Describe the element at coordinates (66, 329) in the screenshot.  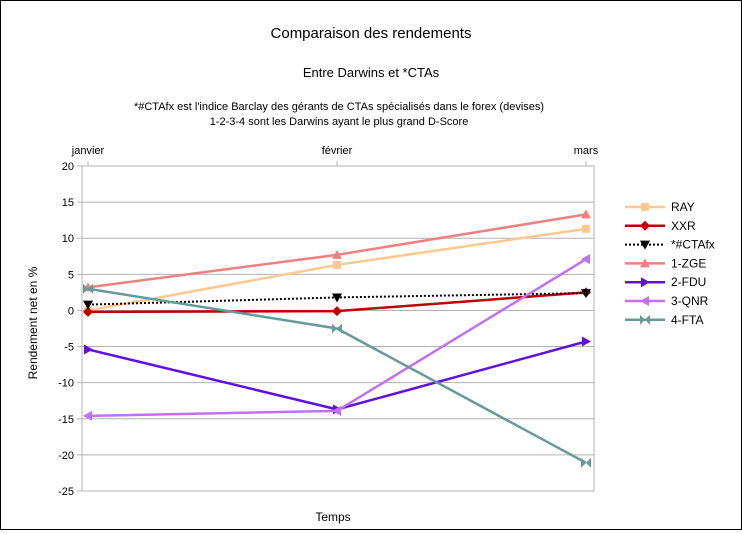
I see `y-tick-labels: 20 15 10 5 0 -5 -10 -15 -20 -25` at that location.